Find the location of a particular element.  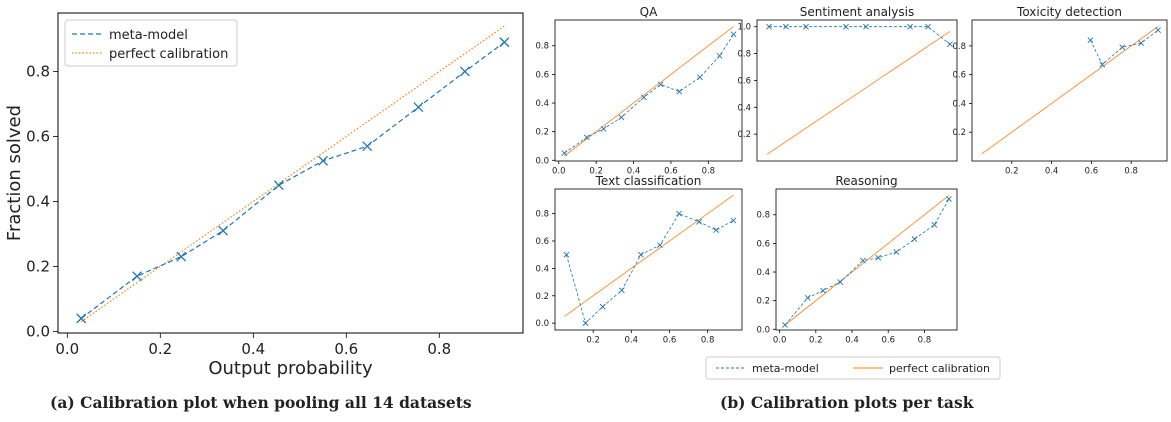

y-tick-label: 1.0 is located at coordinates (744, 28).